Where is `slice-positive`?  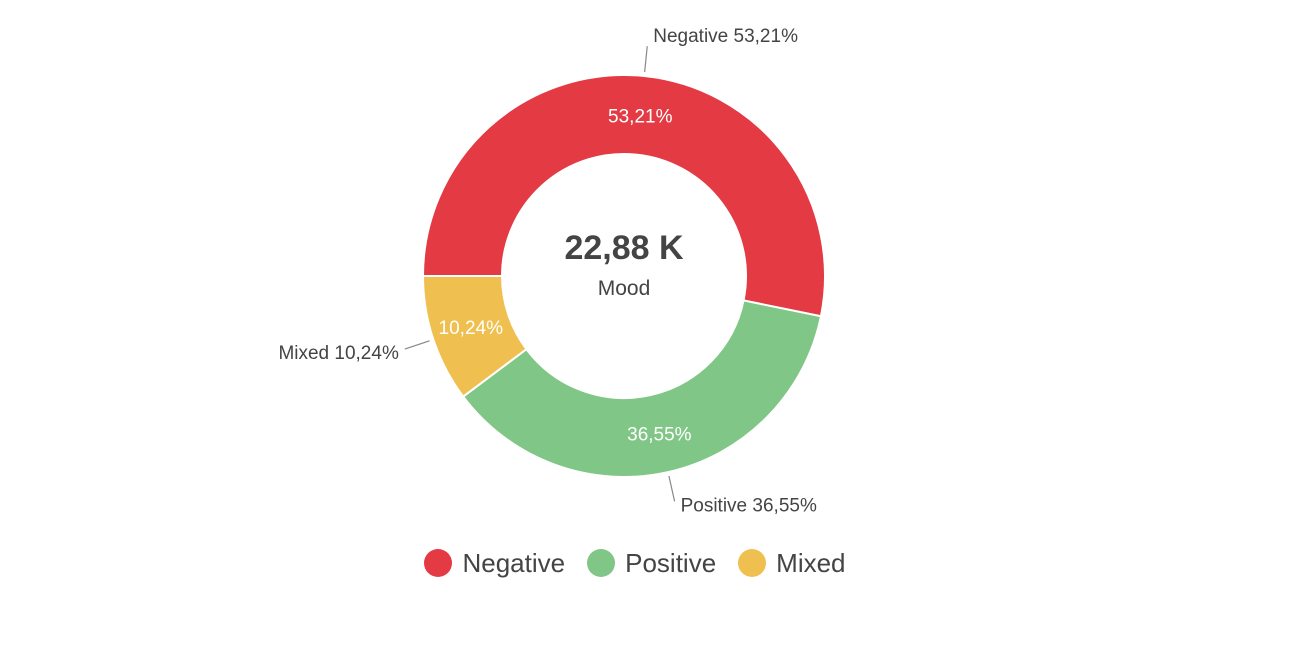
slice-positive is located at coordinates (642, 388).